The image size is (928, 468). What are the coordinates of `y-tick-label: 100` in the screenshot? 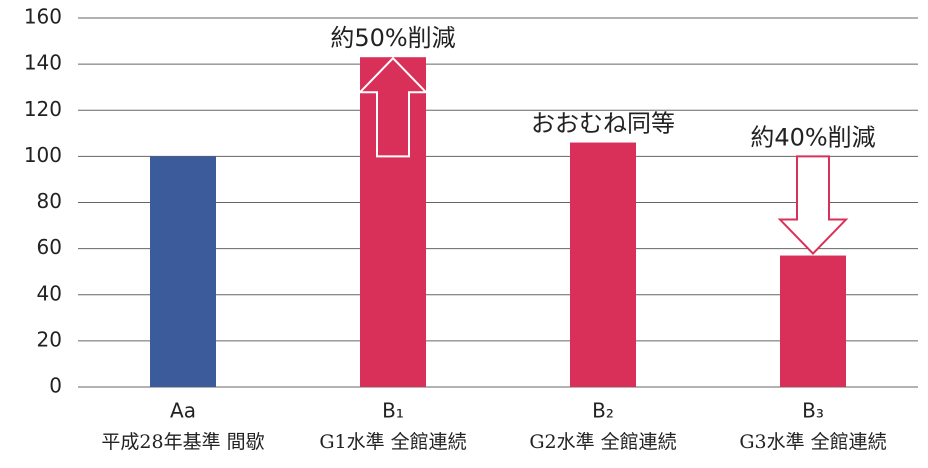 It's located at (43, 155).